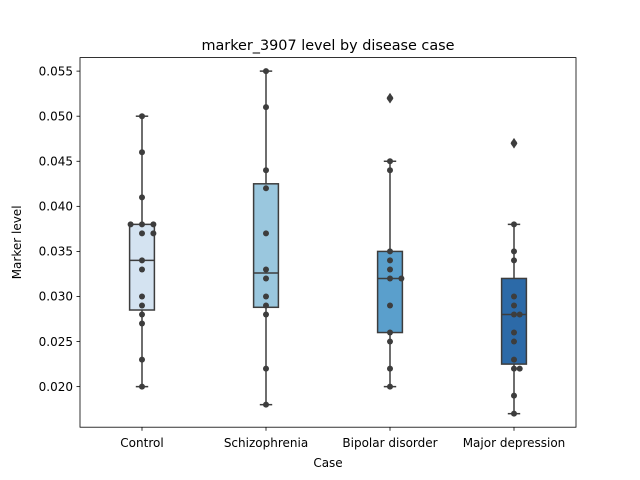 This screenshot has height=480, width=640. What do you see at coordinates (56, 252) in the screenshot?
I see `y-tick-label: 0.035` at bounding box center [56, 252].